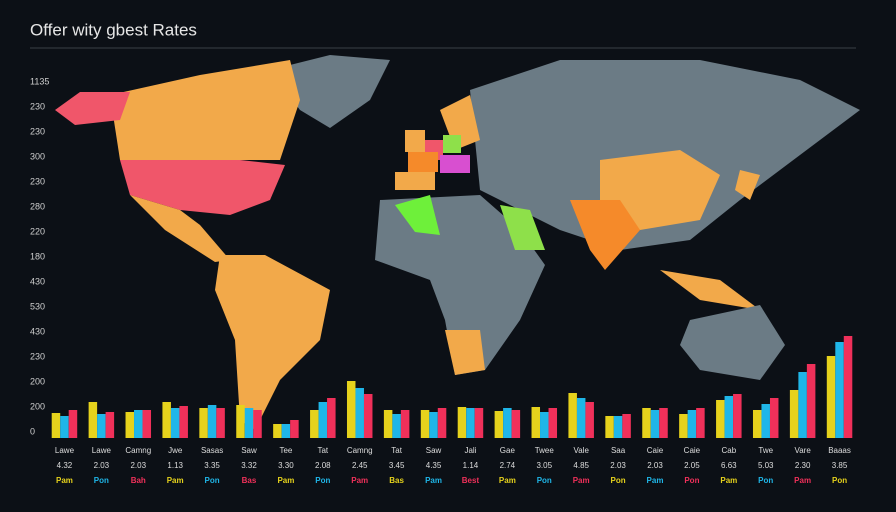 The width and height of the screenshot is (896, 512). Describe the element at coordinates (205, 110) in the screenshot. I see `canada` at that location.